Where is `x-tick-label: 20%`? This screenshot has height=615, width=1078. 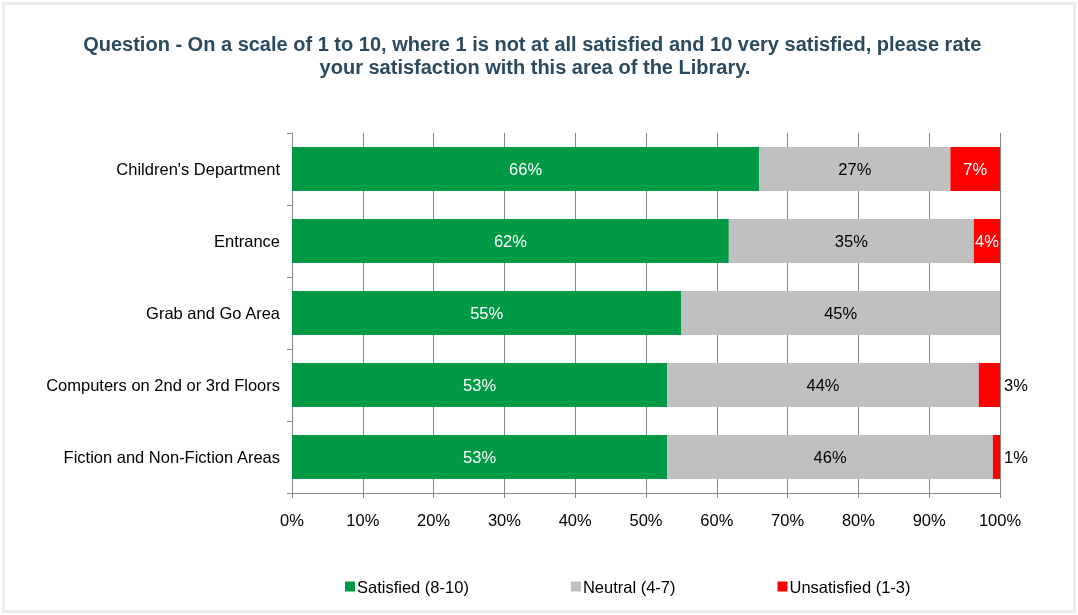 x-tick-label: 20% is located at coordinates (434, 519).